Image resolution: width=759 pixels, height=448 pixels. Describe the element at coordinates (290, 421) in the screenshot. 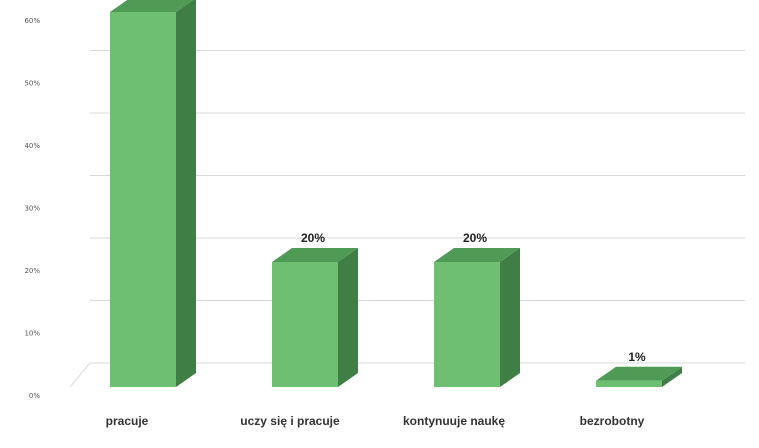

I see `category-label: uczy się i pracuje` at that location.